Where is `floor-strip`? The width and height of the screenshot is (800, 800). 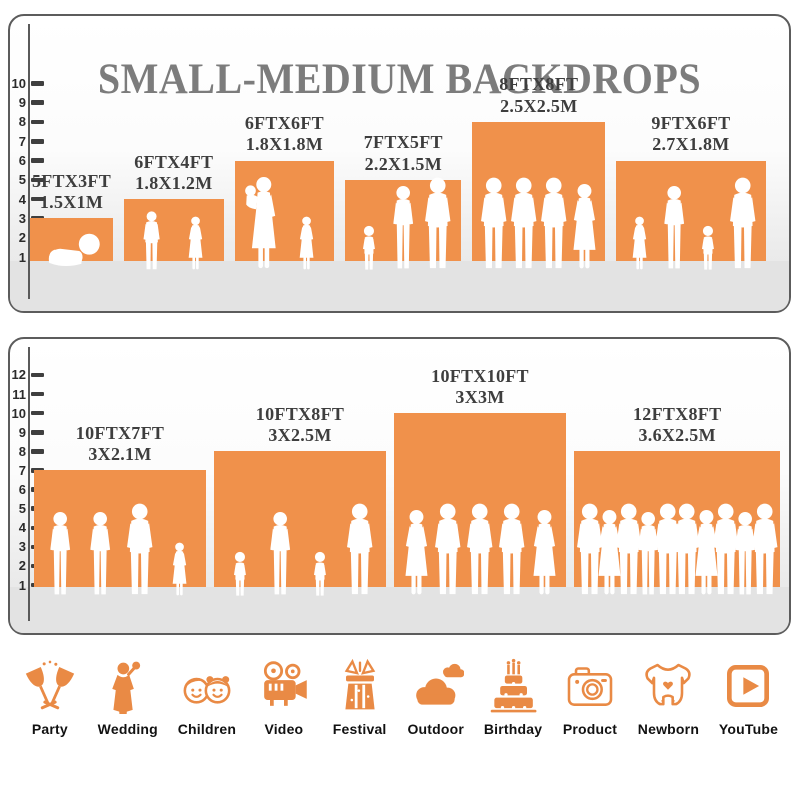
floor-strip is located at coordinates (399, 610).